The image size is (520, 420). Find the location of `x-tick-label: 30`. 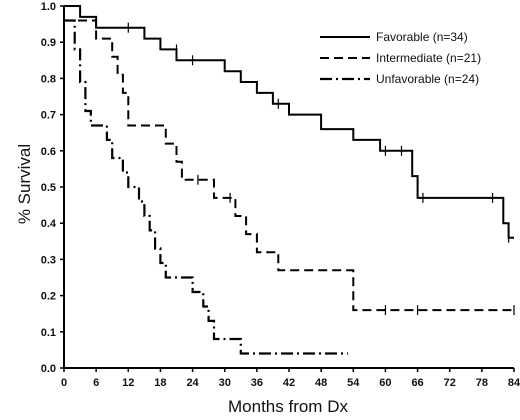

x-tick-label: 30 is located at coordinates (225, 383).